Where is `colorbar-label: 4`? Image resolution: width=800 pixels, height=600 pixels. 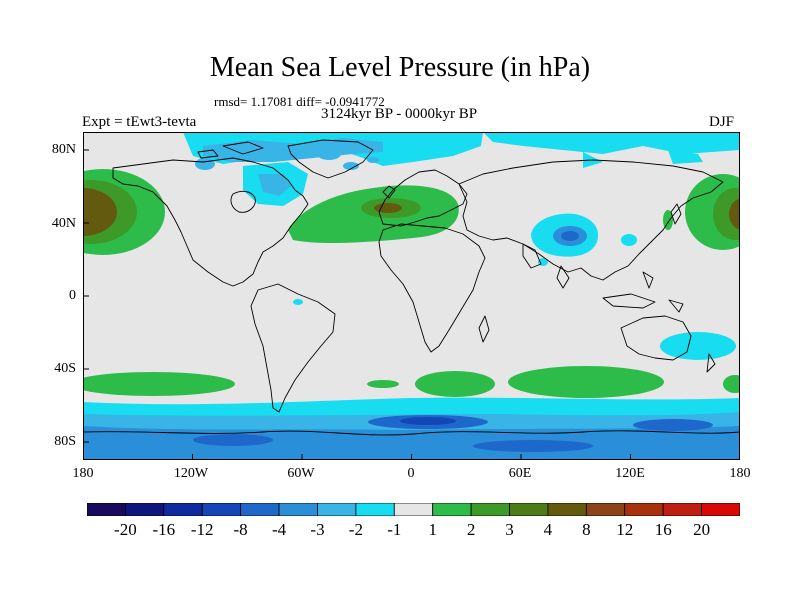 colorbar-label: 4 is located at coordinates (548, 529).